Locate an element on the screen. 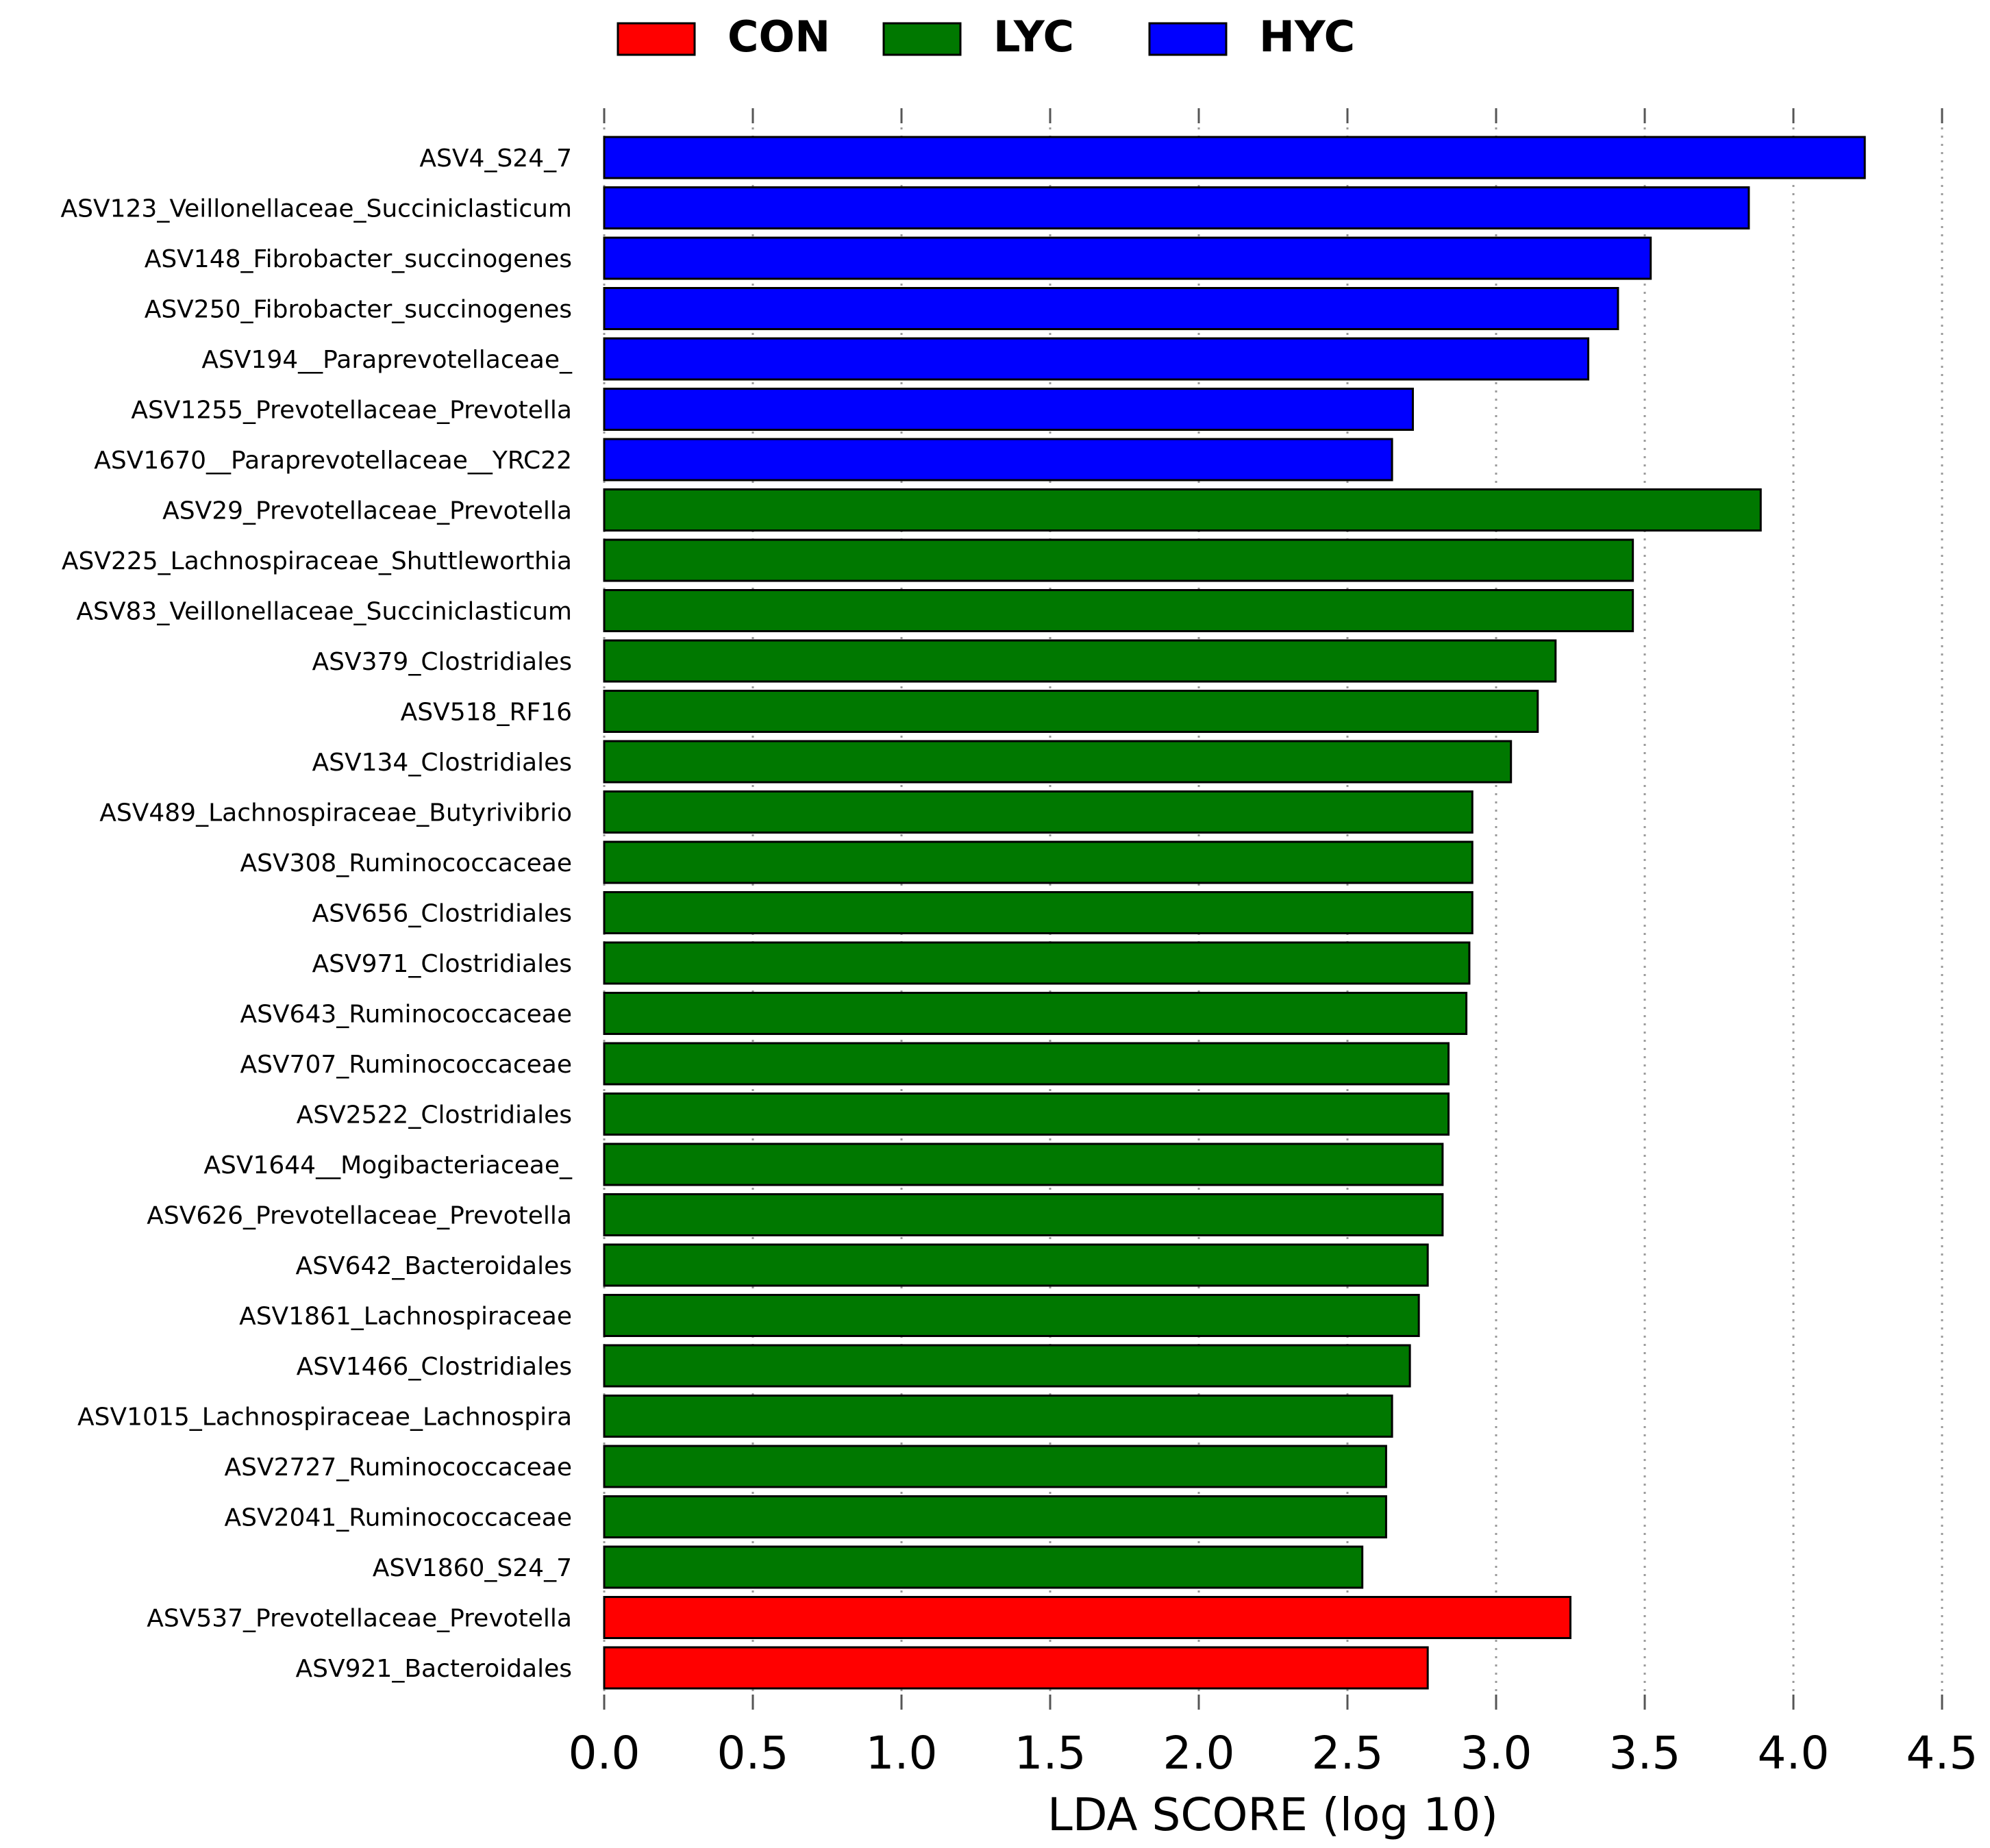 This screenshot has height=1848, width=1990. bar-asv134-clostridiales is located at coordinates (1058, 762).